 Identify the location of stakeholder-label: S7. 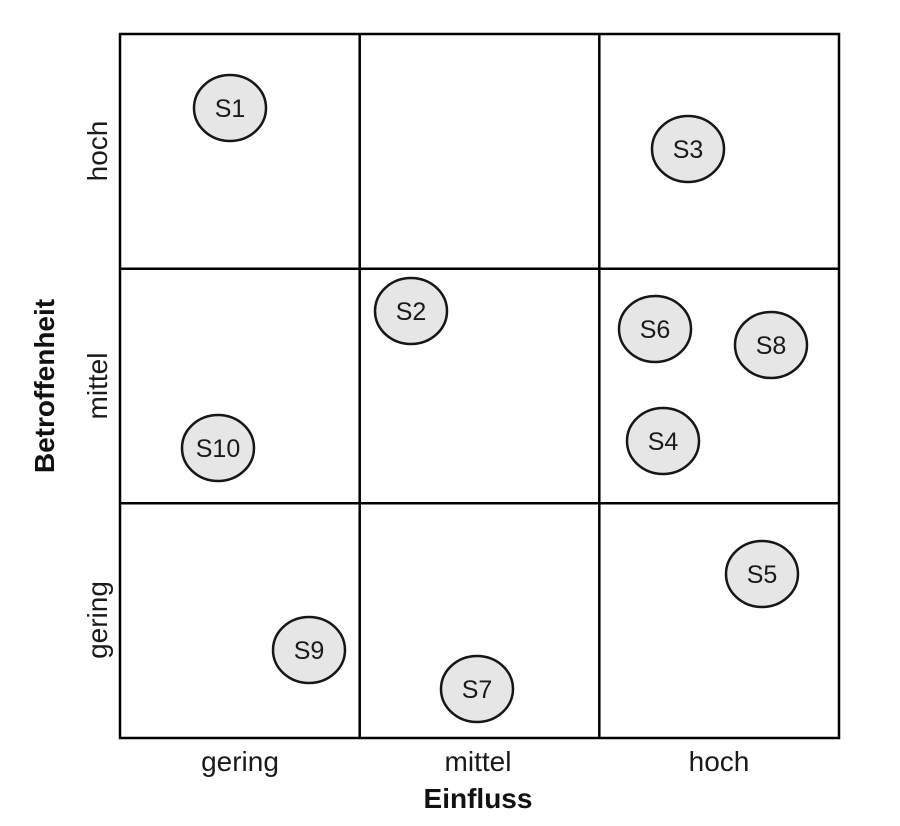
(477, 690).